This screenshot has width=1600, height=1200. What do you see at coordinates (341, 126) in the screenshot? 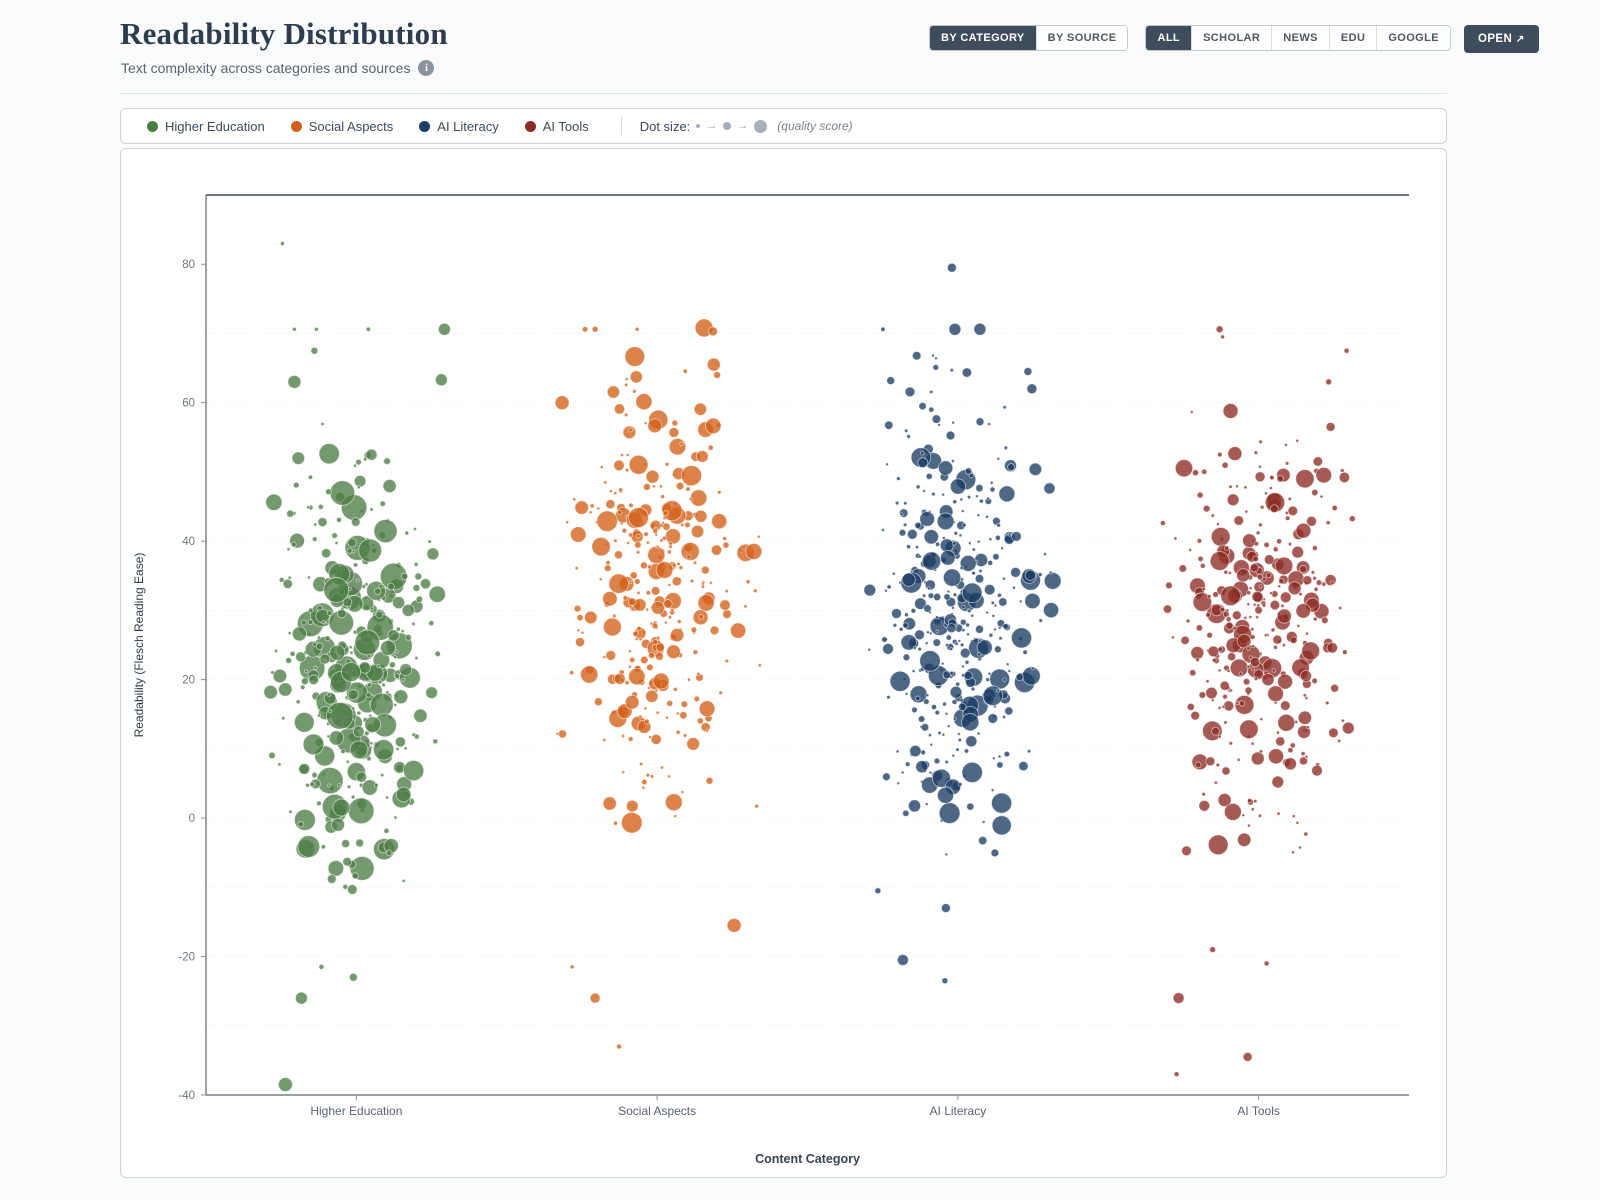
I see `legend-item-social-aspects: Social Aspects` at bounding box center [341, 126].